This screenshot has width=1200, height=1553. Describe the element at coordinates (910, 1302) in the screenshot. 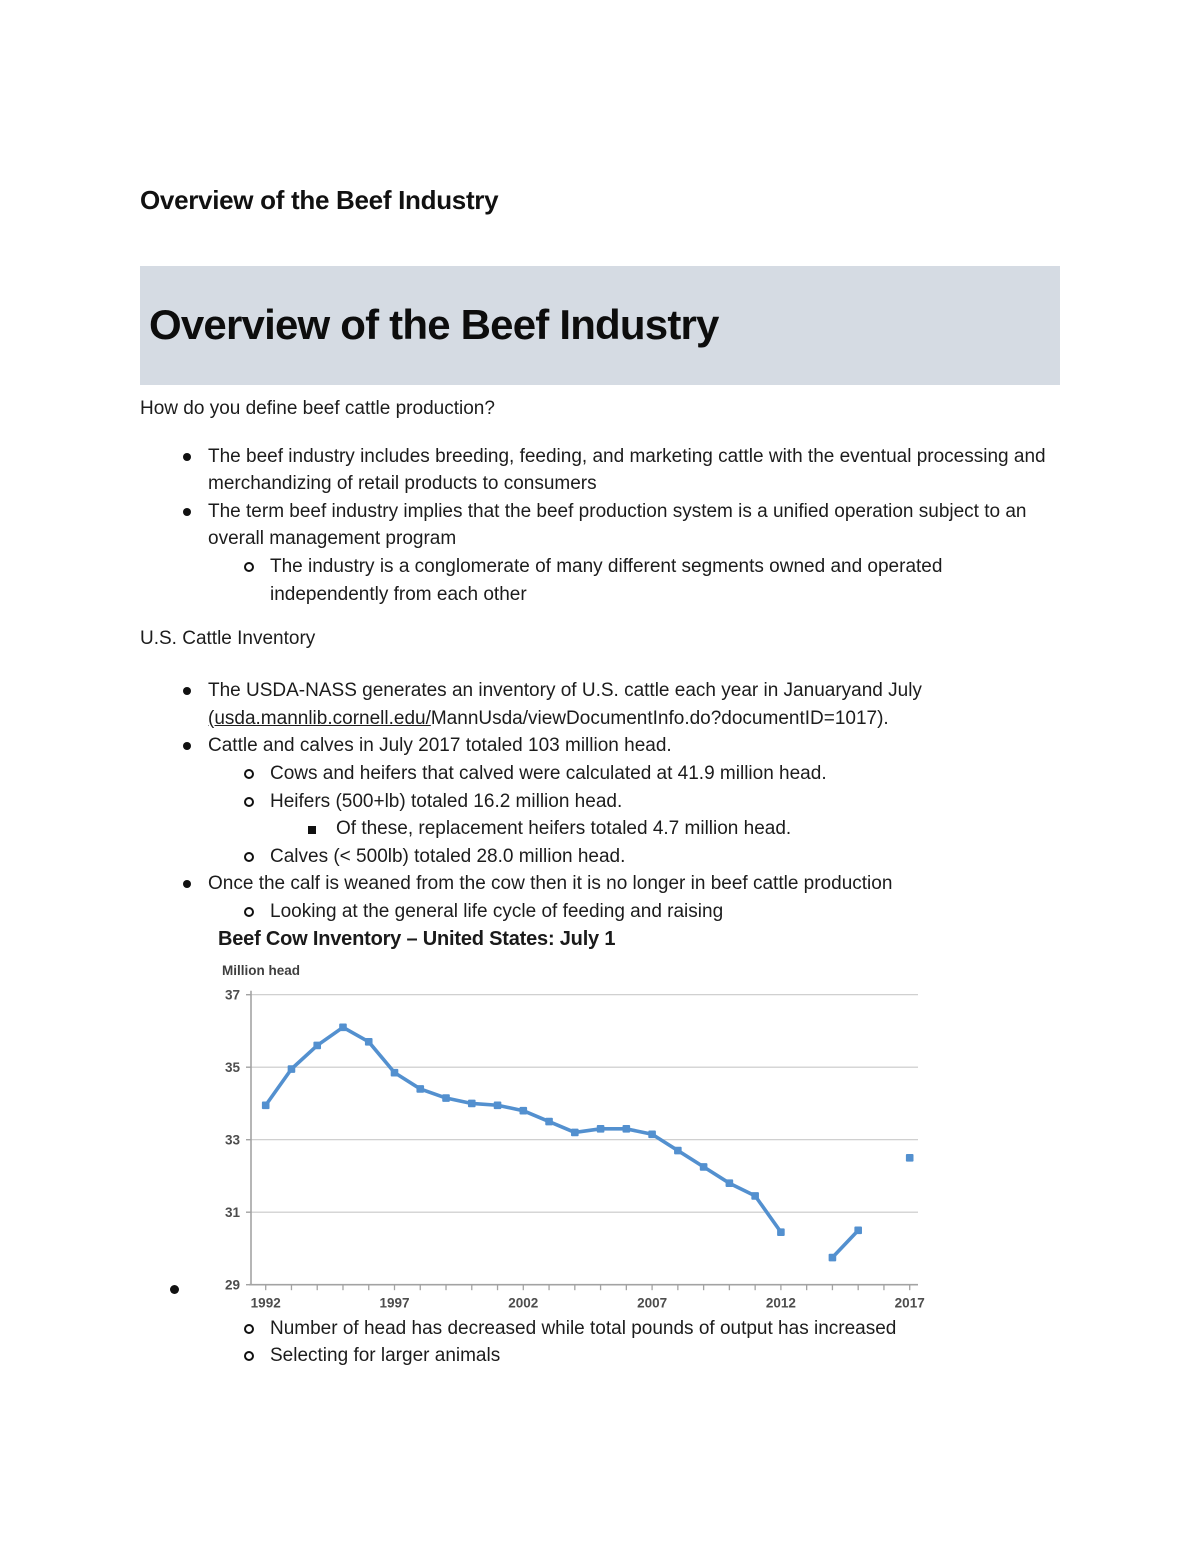

I see `svg-text: 2017` at that location.